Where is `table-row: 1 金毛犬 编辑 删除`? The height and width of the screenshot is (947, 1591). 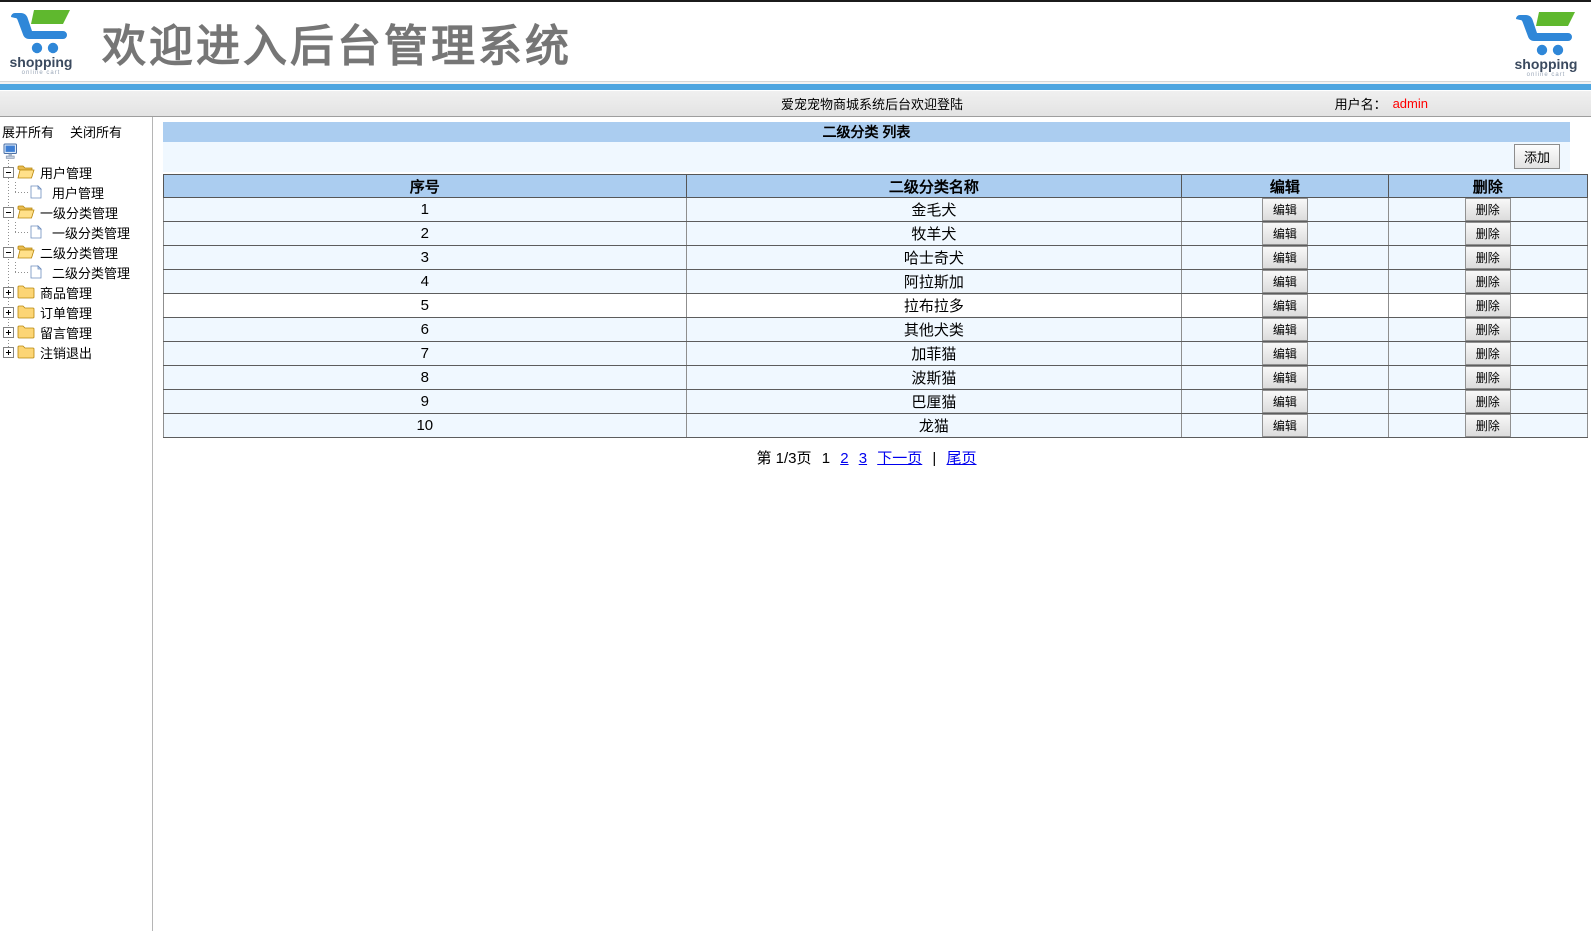
table-row: 1 金毛犬 编辑 删除 is located at coordinates (876, 209).